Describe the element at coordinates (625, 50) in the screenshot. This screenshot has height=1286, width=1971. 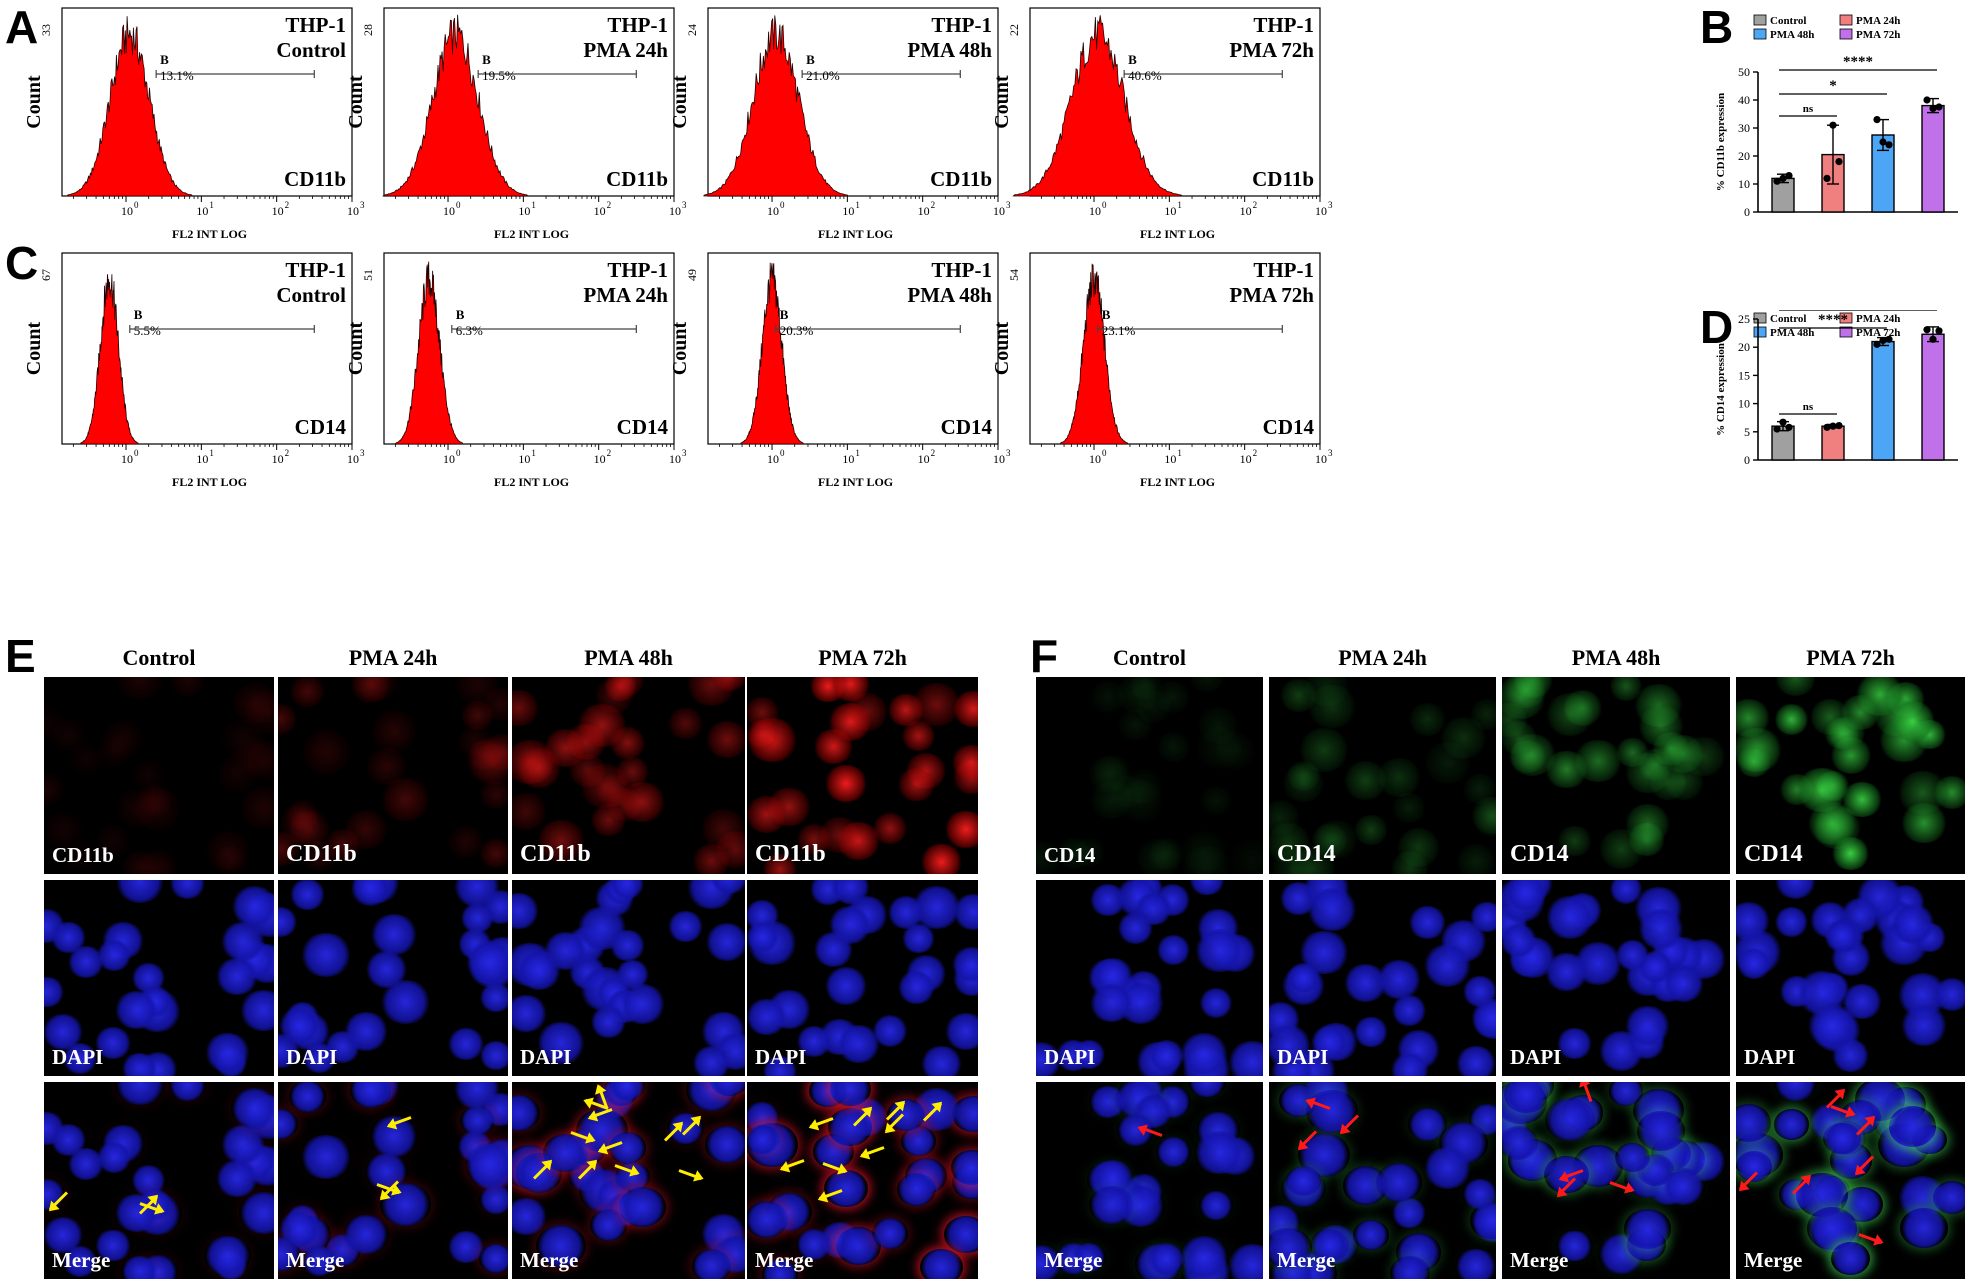
I see `histogram-title-line2: PMA 24h` at that location.